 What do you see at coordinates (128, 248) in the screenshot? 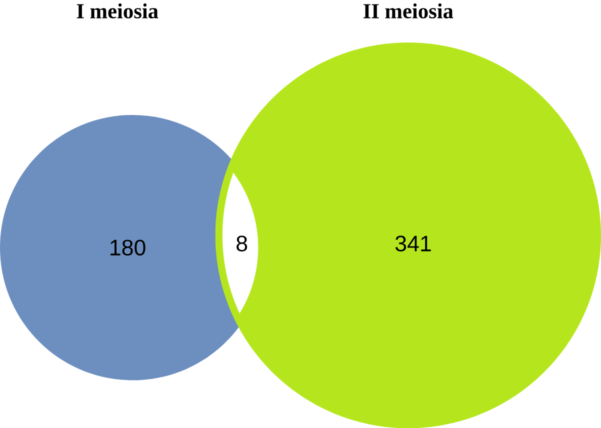
I see `data-label: 180` at bounding box center [128, 248].